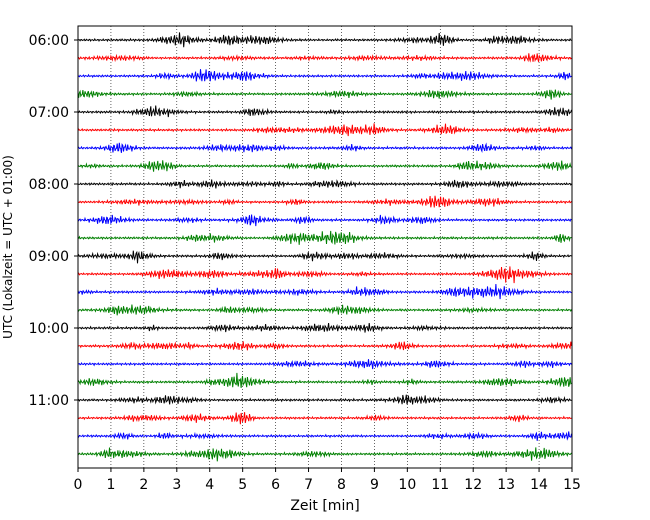 The height and width of the screenshot is (520, 650). What do you see at coordinates (110, 485) in the screenshot?
I see `x-tick-label-1: 1` at bounding box center [110, 485].